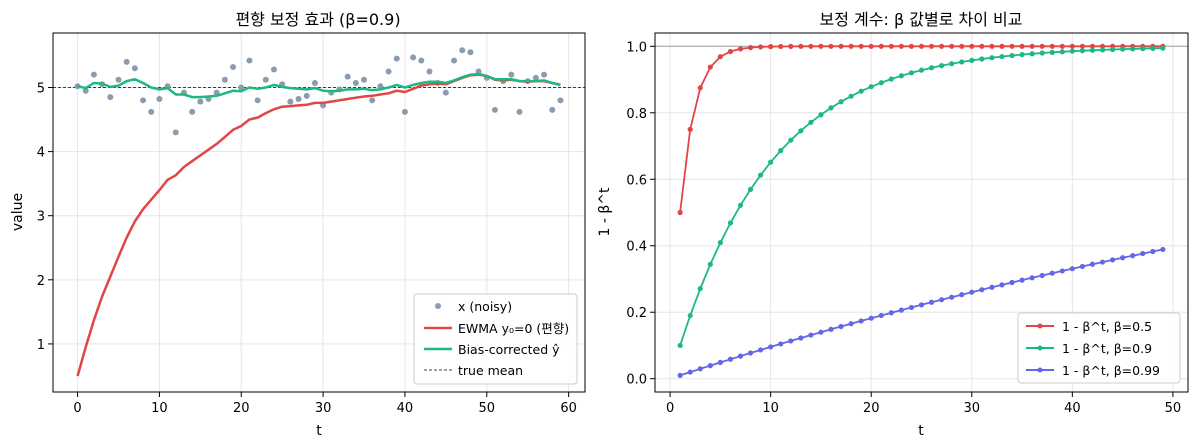 Image resolution: width=1198 pixels, height=448 pixels. Describe the element at coordinates (487, 408) in the screenshot. I see `x-tick-label: 50` at that location.